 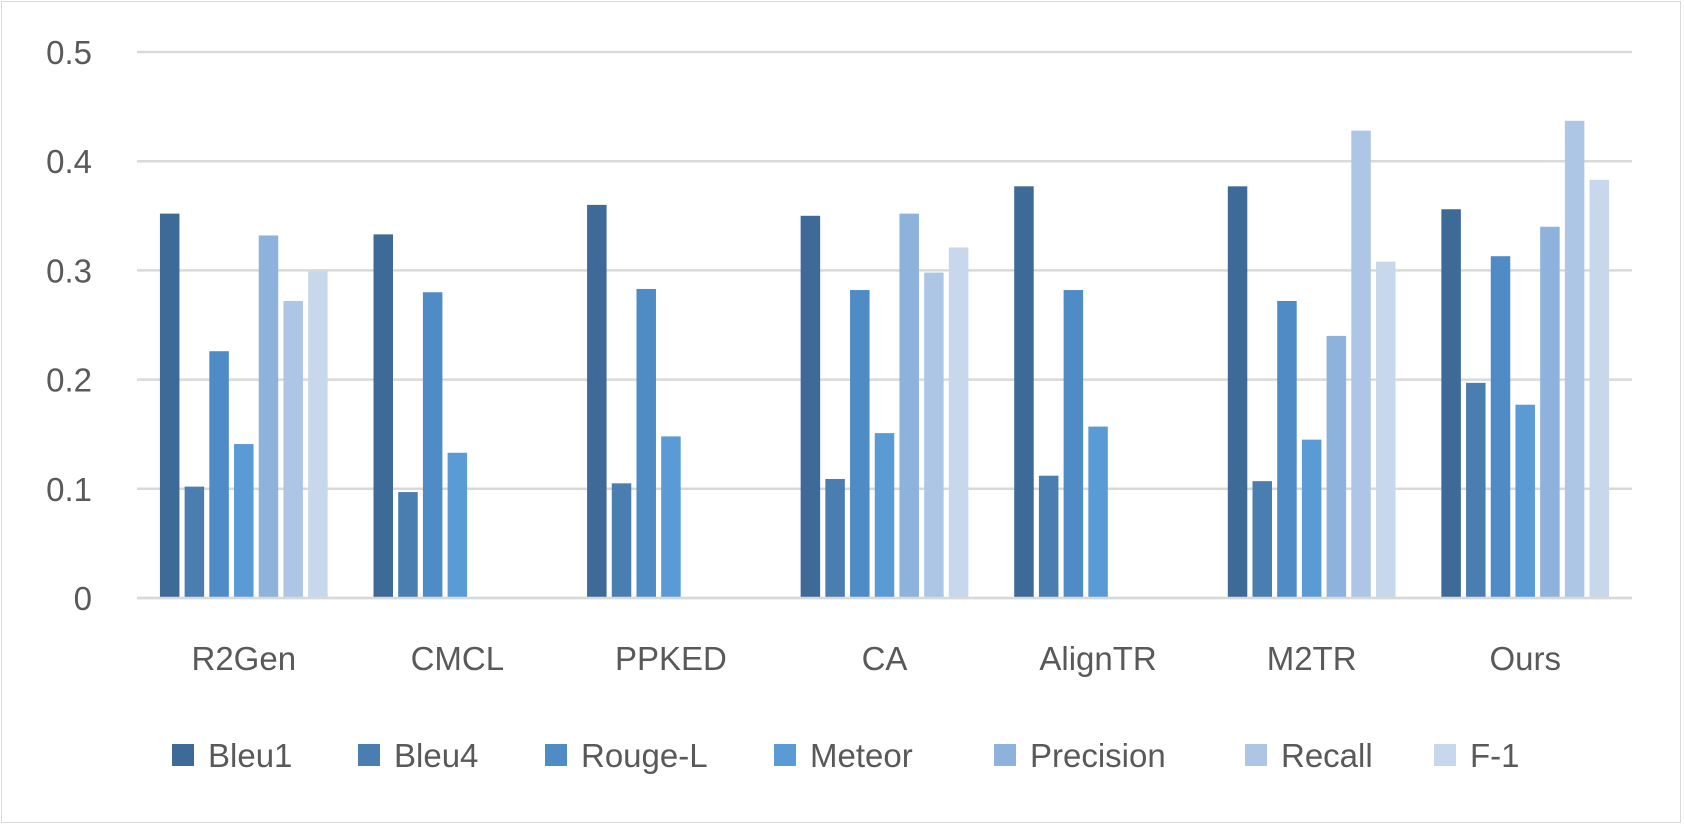 What do you see at coordinates (432, 445) in the screenshot?
I see `bar-rouge-l-cmcl` at bounding box center [432, 445].